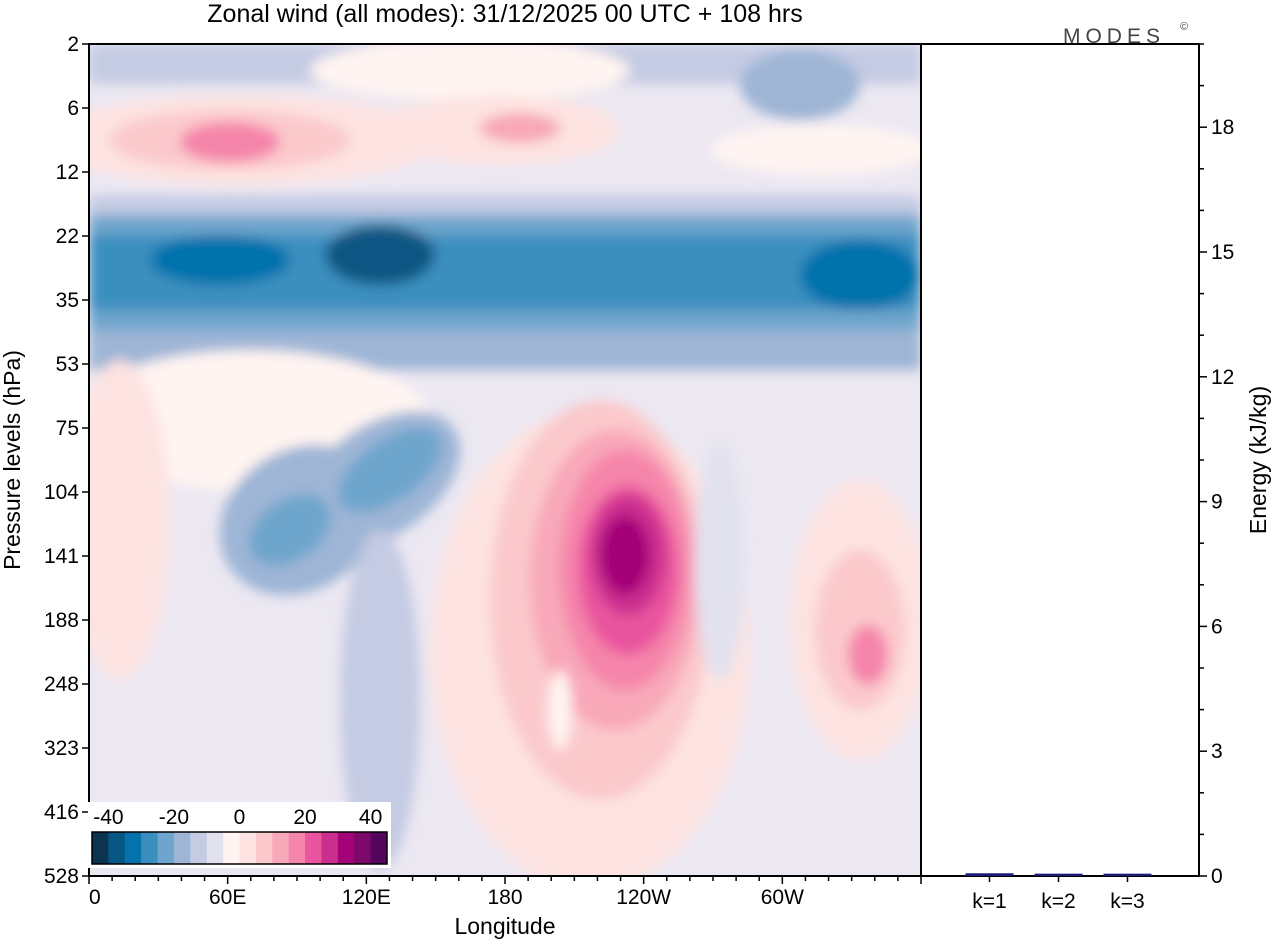 The width and height of the screenshot is (1280, 942). What do you see at coordinates (1217, 876) in the screenshot?
I see `energy-tick-label: 0` at bounding box center [1217, 876].